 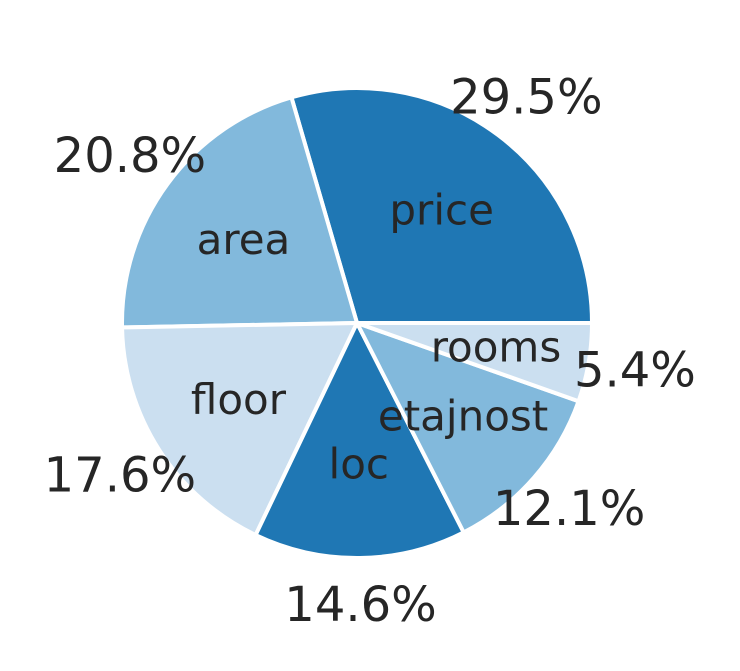 I want to click on pct-label-loc: 14.6%, so click(x=360, y=605).